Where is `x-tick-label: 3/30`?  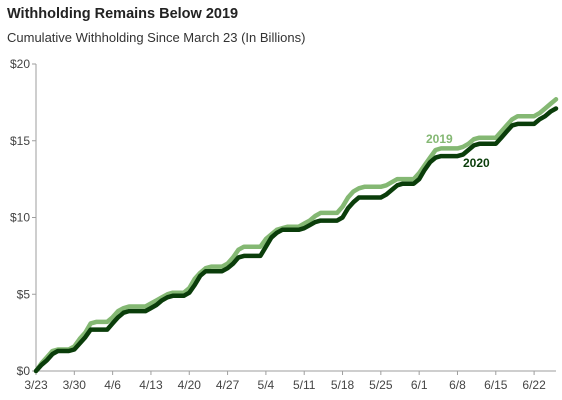 x-tick-label: 3/30 is located at coordinates (75, 385).